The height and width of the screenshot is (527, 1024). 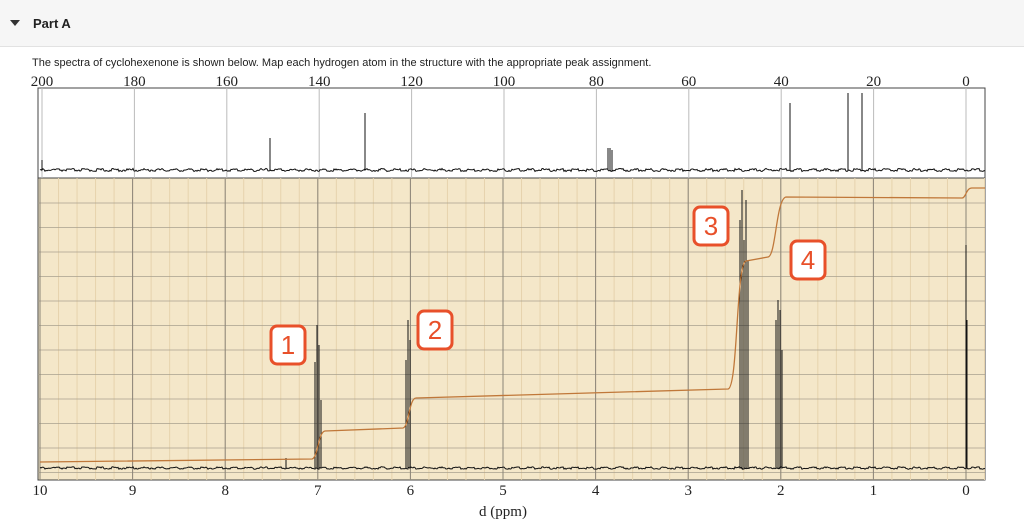 What do you see at coordinates (40, 491) in the screenshot?
I see `bottom-axis-label: 10` at bounding box center [40, 491].